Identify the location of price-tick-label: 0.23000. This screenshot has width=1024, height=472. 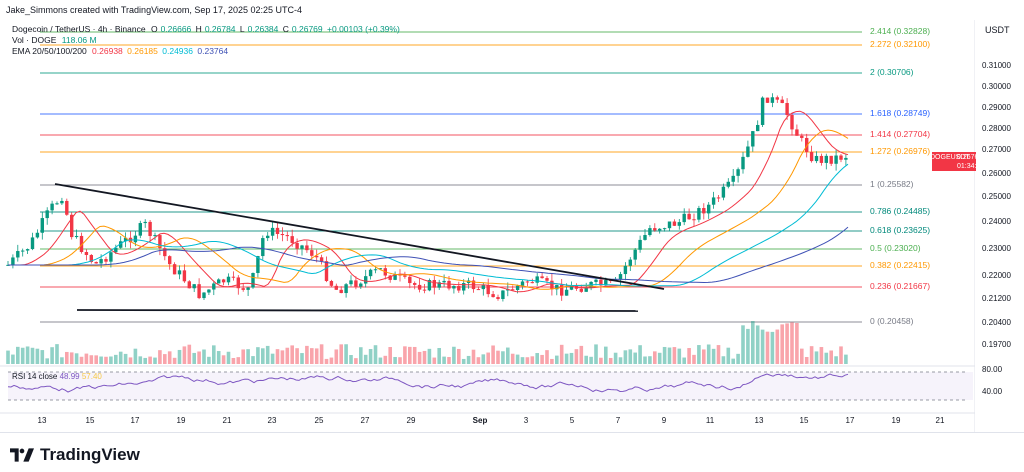
(996, 248).